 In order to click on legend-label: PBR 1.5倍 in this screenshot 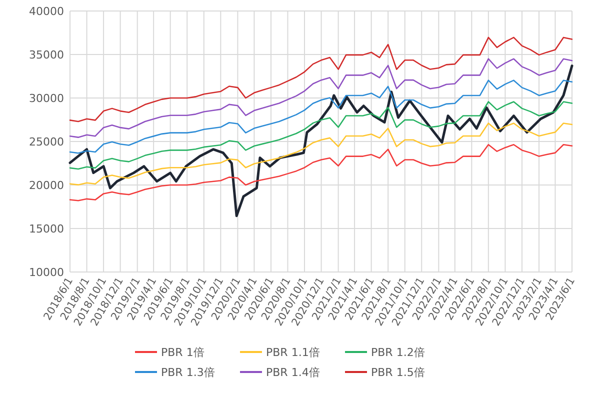, I will do `click(398, 372)`.